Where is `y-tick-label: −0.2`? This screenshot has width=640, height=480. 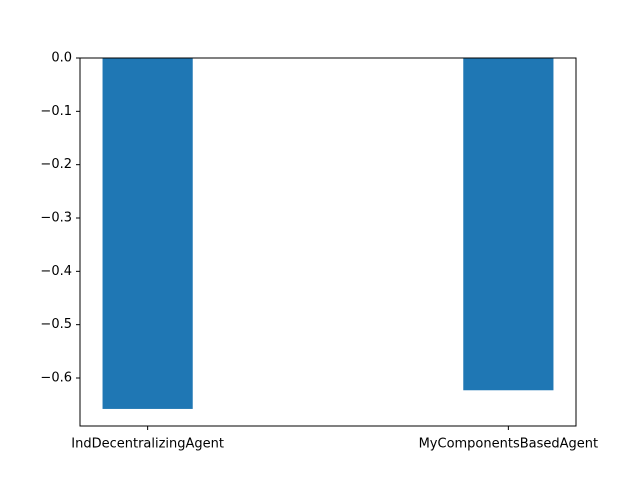
y-tick-label: −0.2 is located at coordinates (56, 164).